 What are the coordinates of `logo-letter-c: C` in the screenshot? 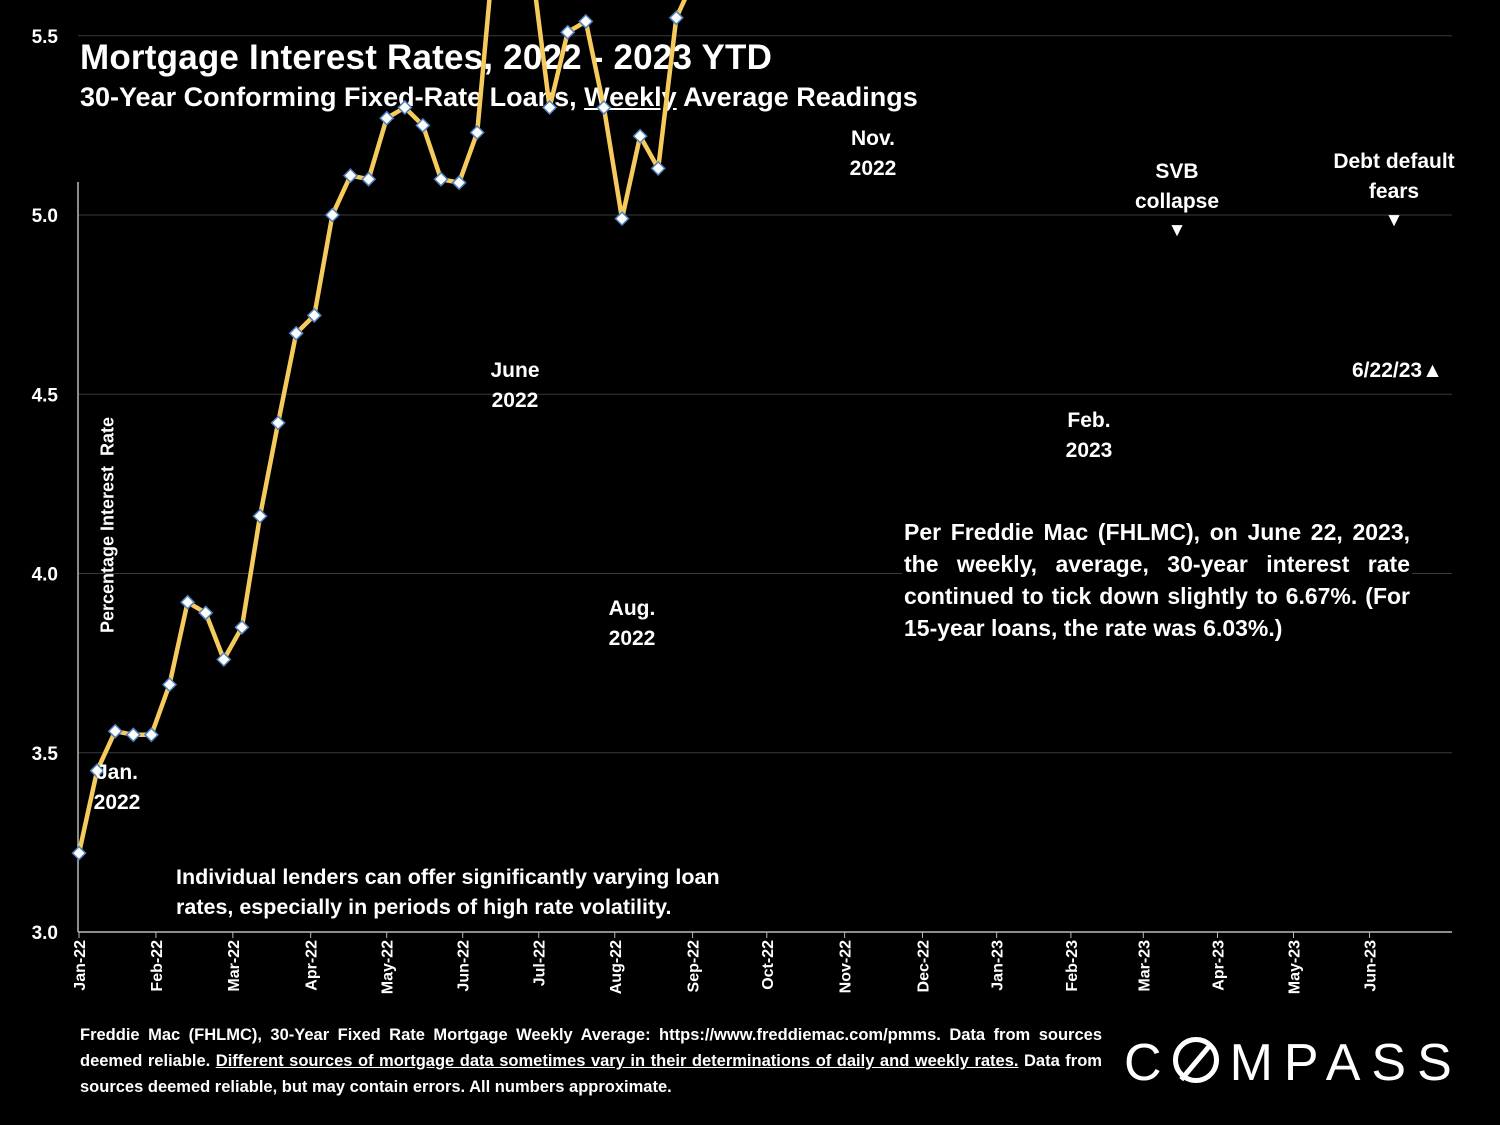 It's located at (1148, 1063).